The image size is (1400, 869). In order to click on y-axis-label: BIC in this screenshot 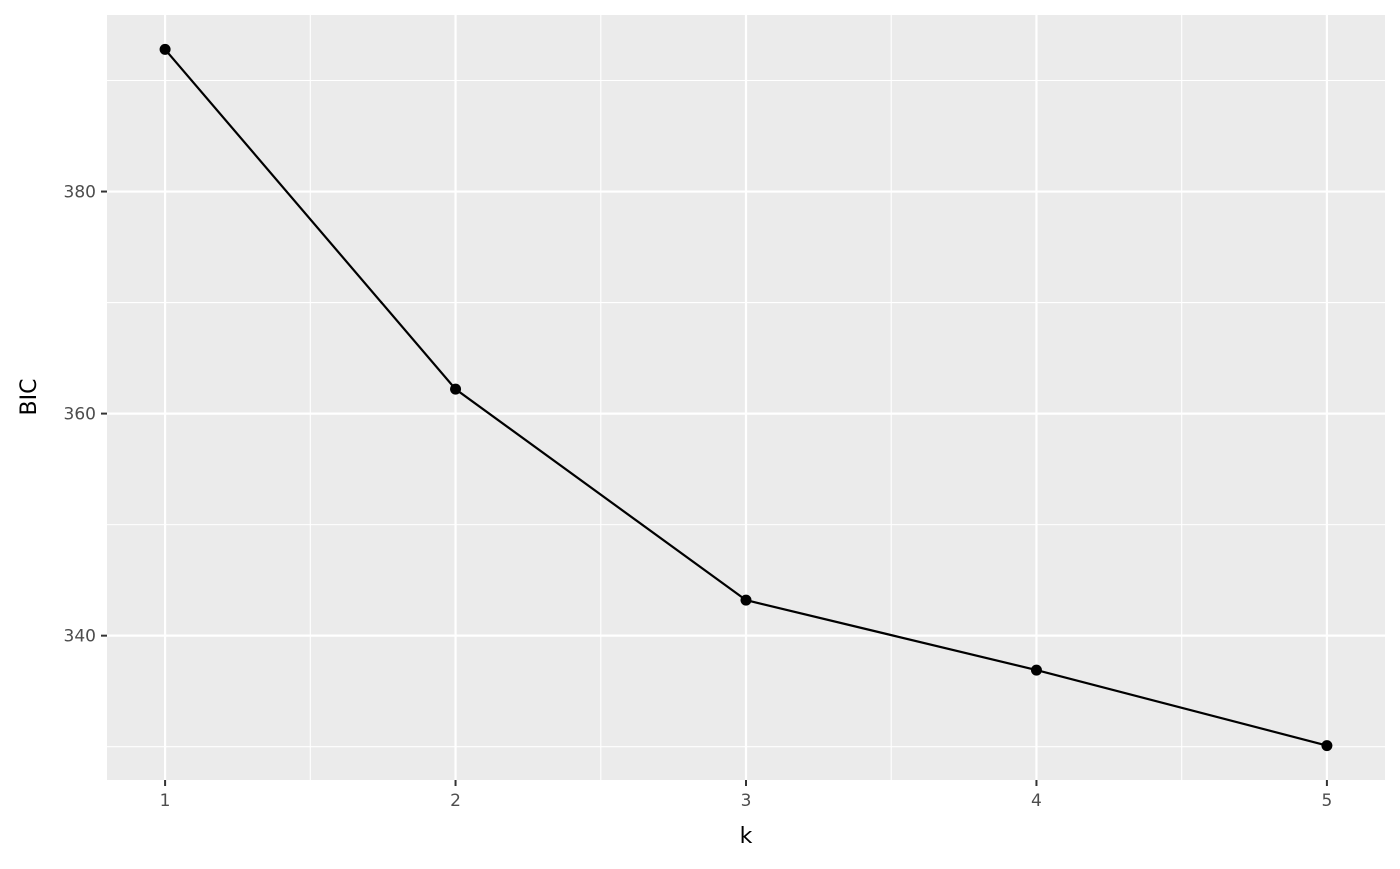, I will do `click(29, 397)`.